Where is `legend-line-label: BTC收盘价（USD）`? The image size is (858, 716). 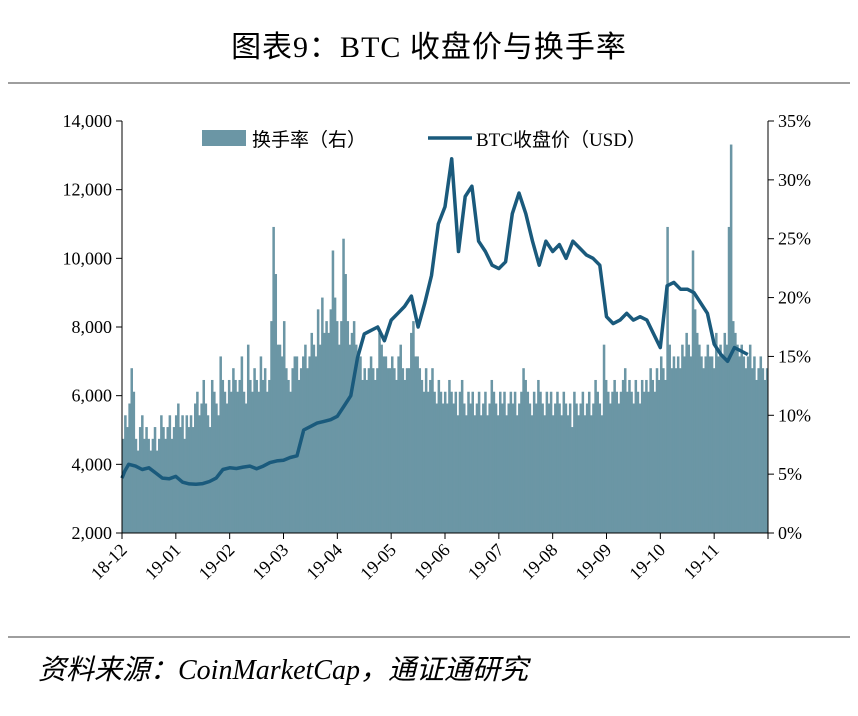
legend-line-label: BTC收盘价（USD） is located at coordinates (561, 140).